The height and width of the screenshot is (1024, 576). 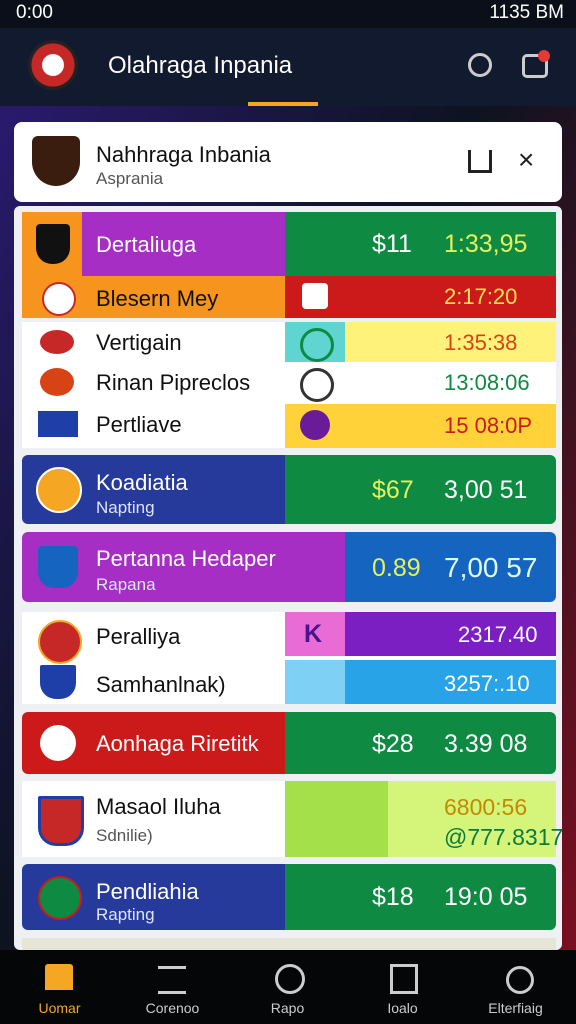 What do you see at coordinates (392, 244) in the screenshot?
I see `row-price: $11` at bounding box center [392, 244].